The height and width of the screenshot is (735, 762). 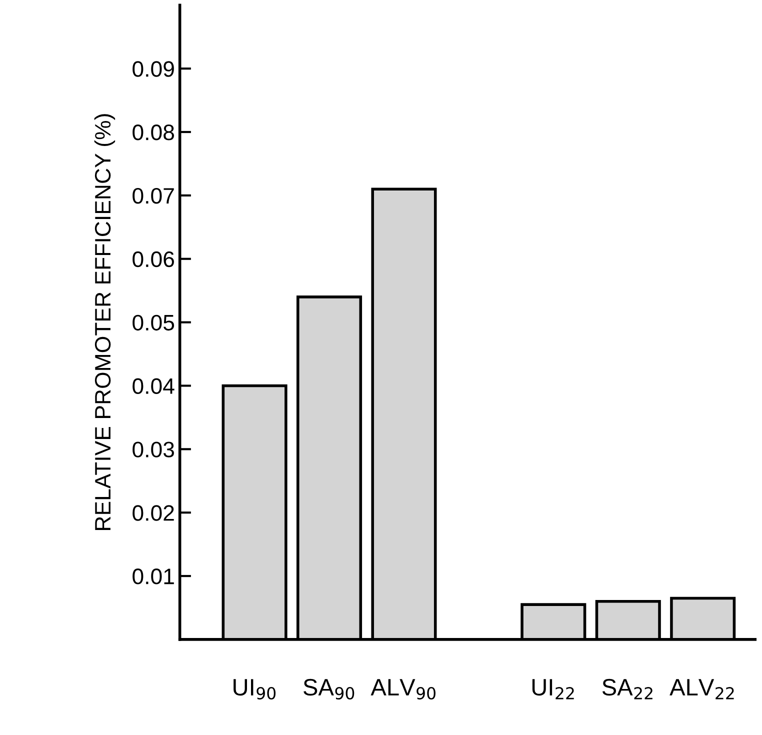 I want to click on y-tick-label: 0.04, so click(x=153, y=386).